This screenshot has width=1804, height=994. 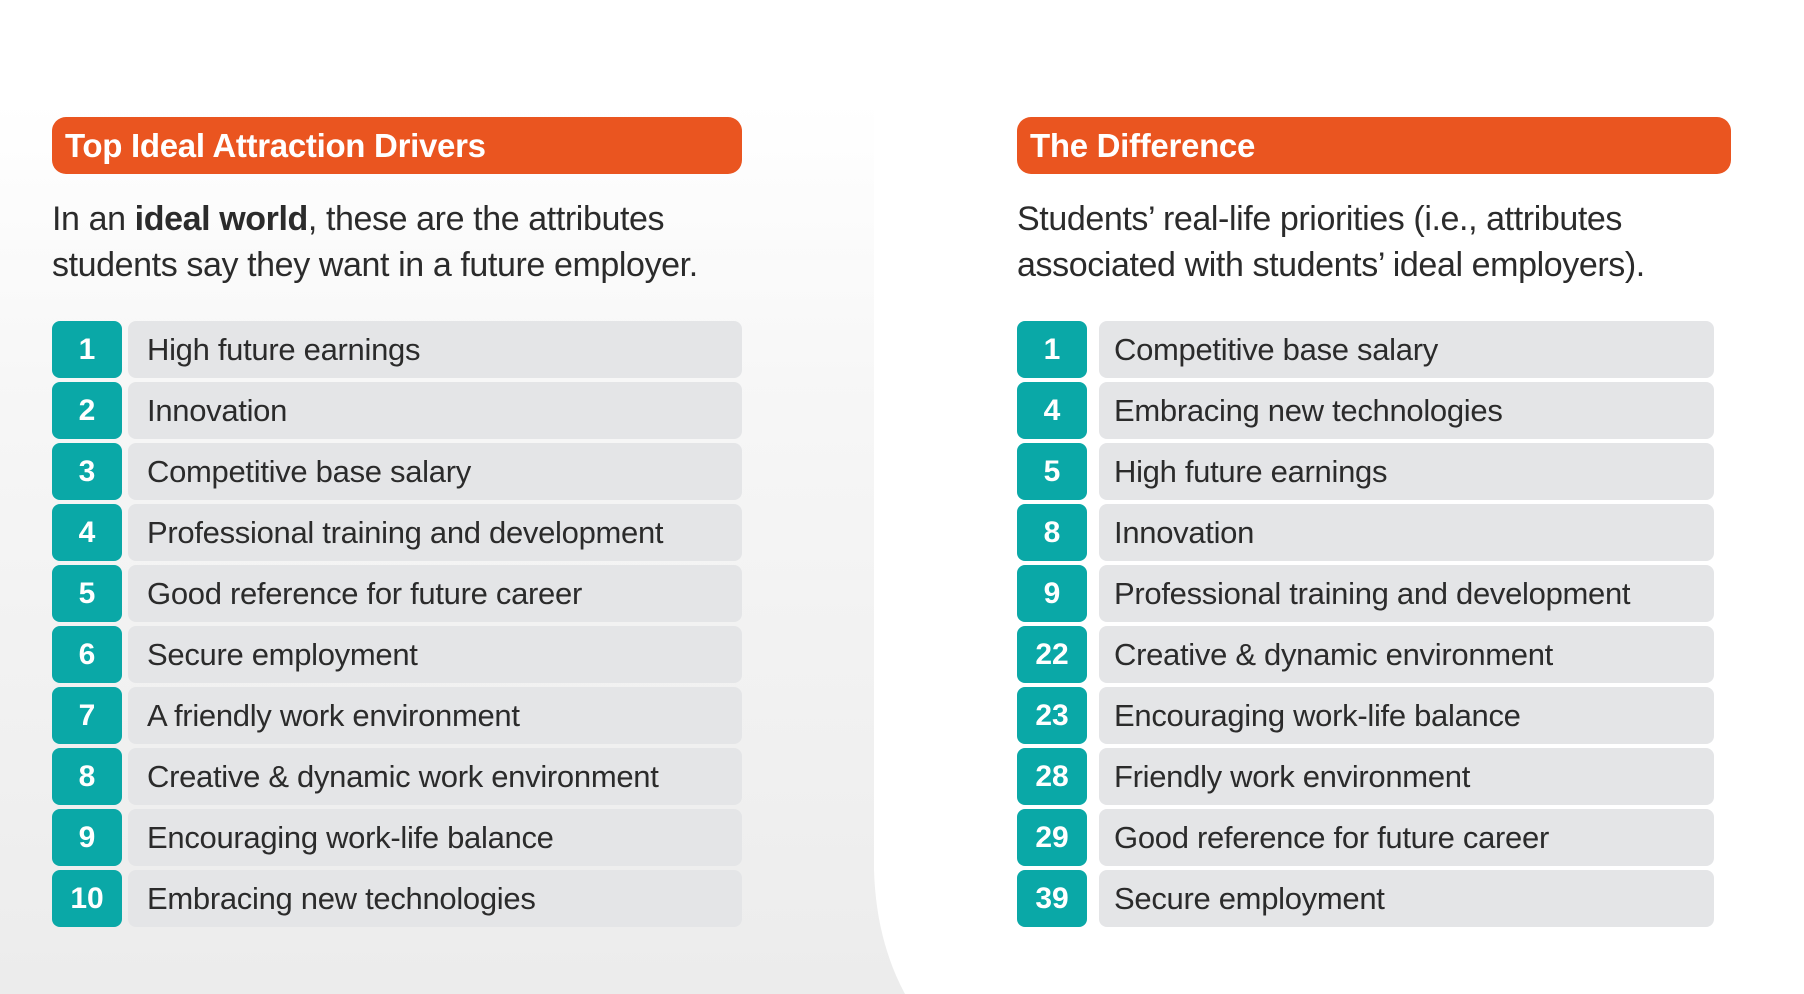 I want to click on list-item: 10 Embracing new technologies, so click(x=397, y=898).